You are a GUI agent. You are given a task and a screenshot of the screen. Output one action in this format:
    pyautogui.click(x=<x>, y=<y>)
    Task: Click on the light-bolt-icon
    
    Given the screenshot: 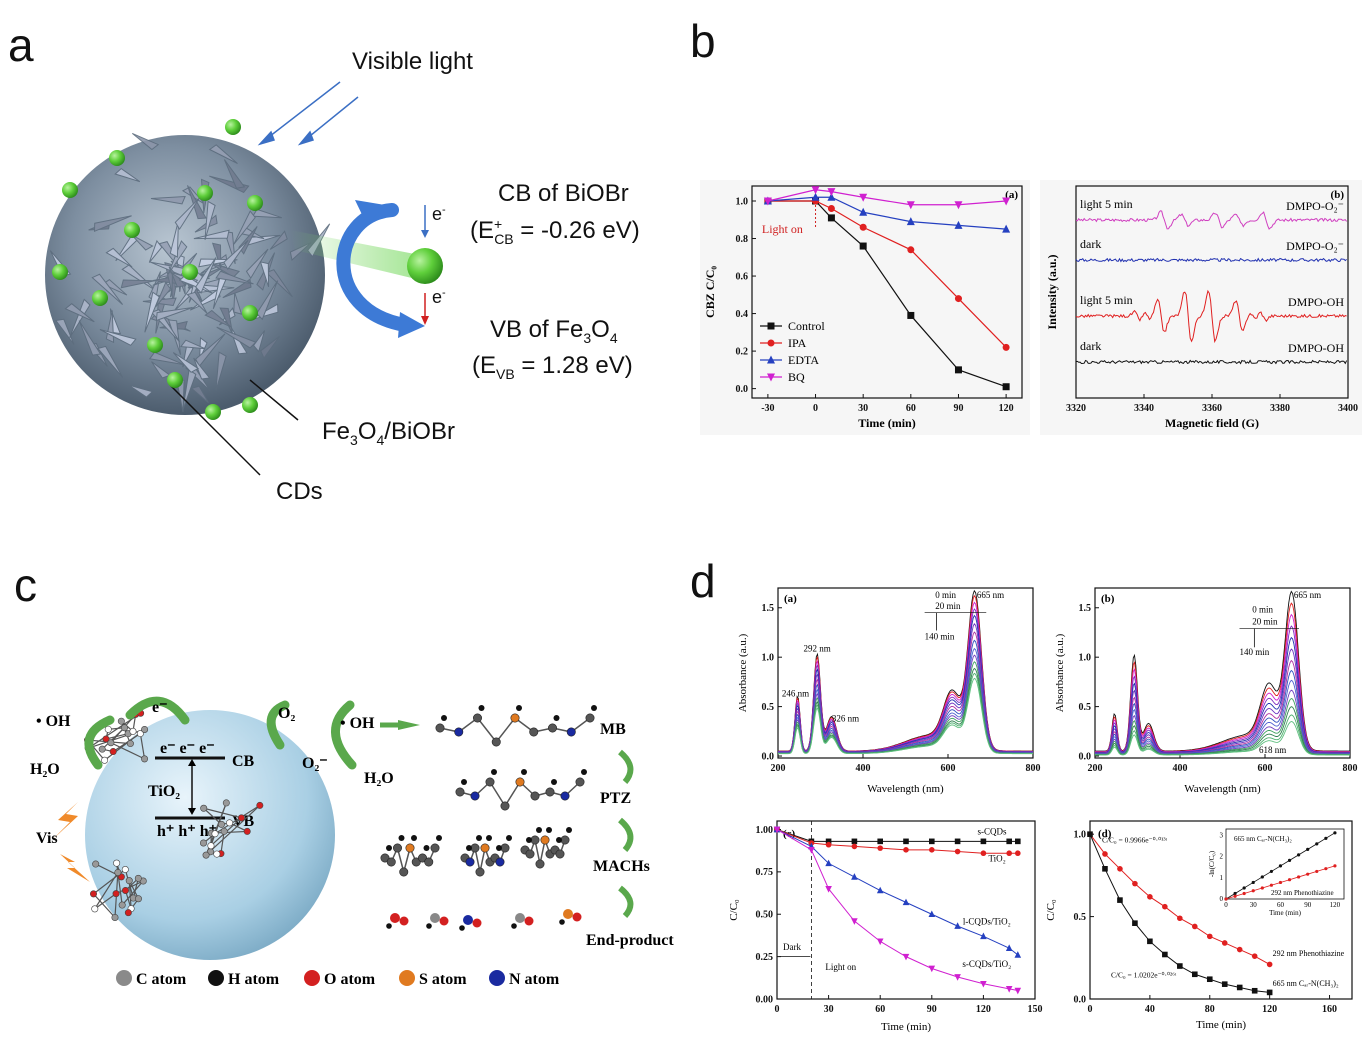 What is the action you would take?
    pyautogui.click(x=65, y=821)
    